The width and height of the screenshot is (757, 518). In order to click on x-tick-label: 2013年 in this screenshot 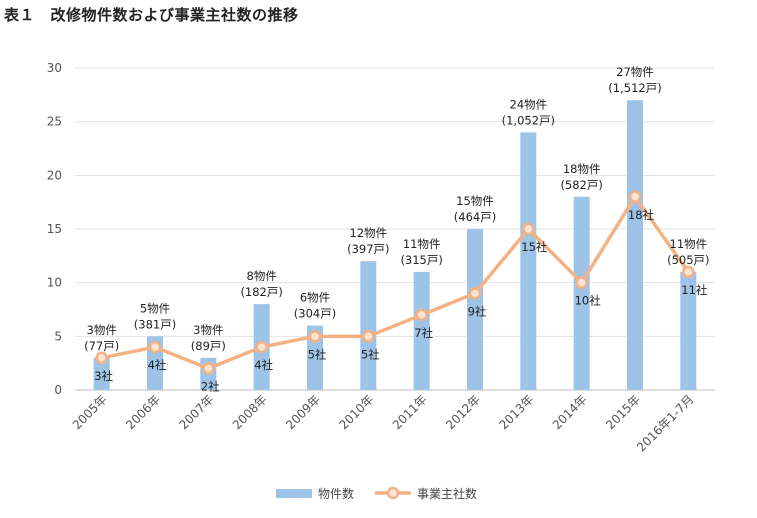, I will do `click(516, 412)`.